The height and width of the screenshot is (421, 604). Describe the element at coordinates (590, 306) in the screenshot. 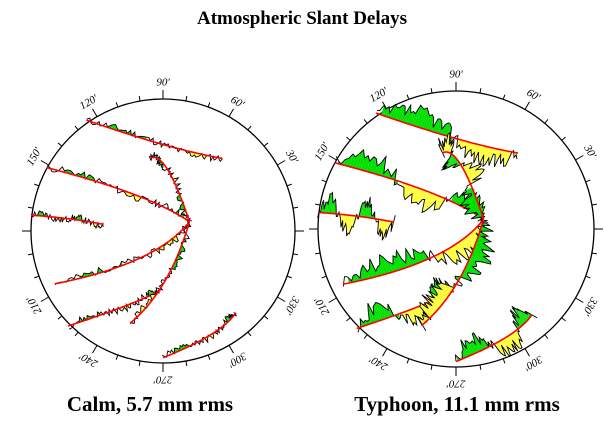

I see `azimuth-label: 330'` at that location.